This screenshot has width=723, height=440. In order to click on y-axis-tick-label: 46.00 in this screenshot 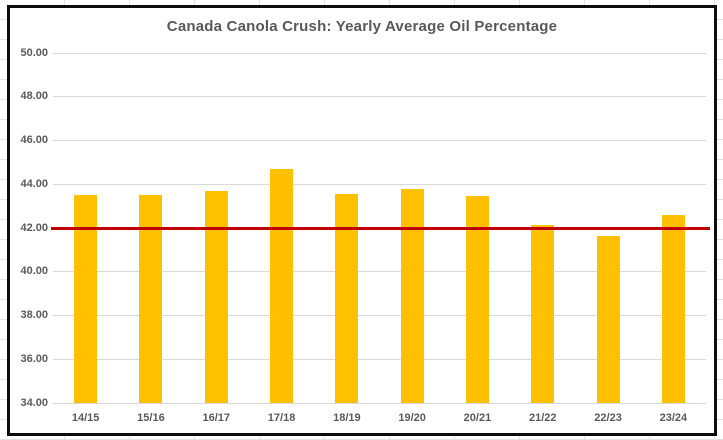, I will do `click(34, 140)`.